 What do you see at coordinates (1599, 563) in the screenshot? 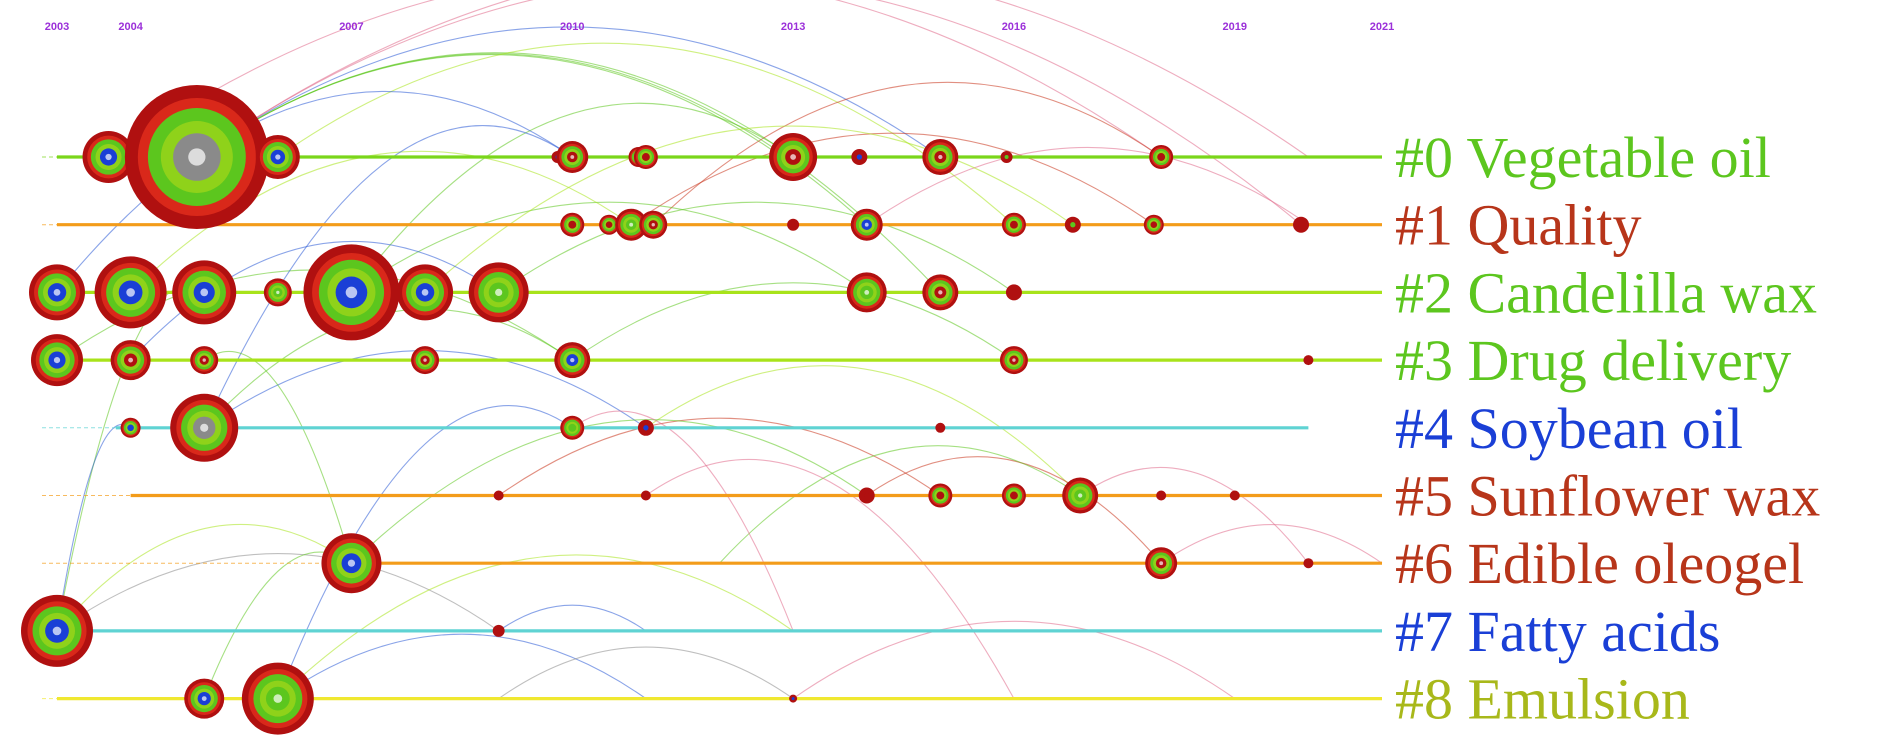
I see `cluster-label: #6 Edible oleogel` at bounding box center [1599, 563].